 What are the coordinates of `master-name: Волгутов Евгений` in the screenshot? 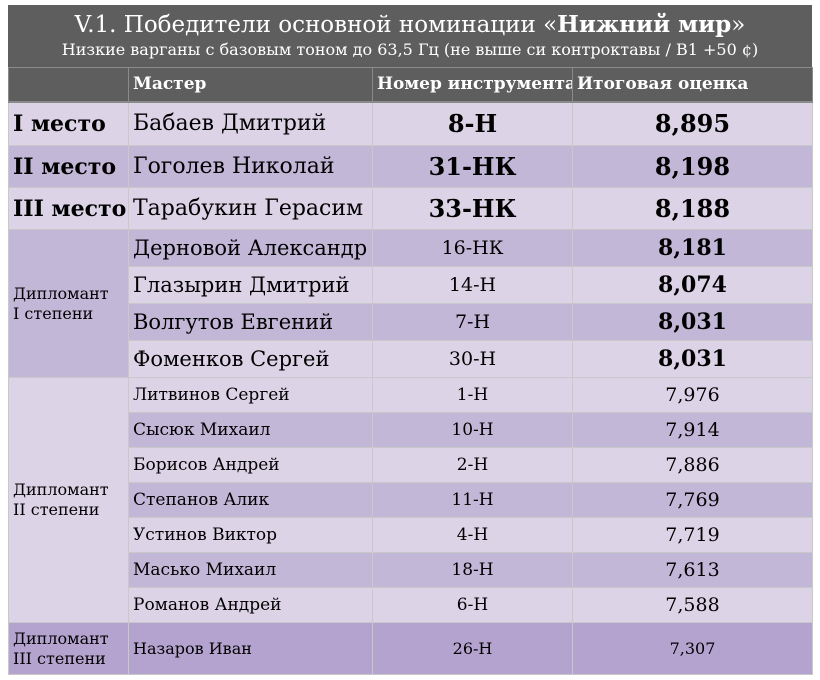 It's located at (250, 322).